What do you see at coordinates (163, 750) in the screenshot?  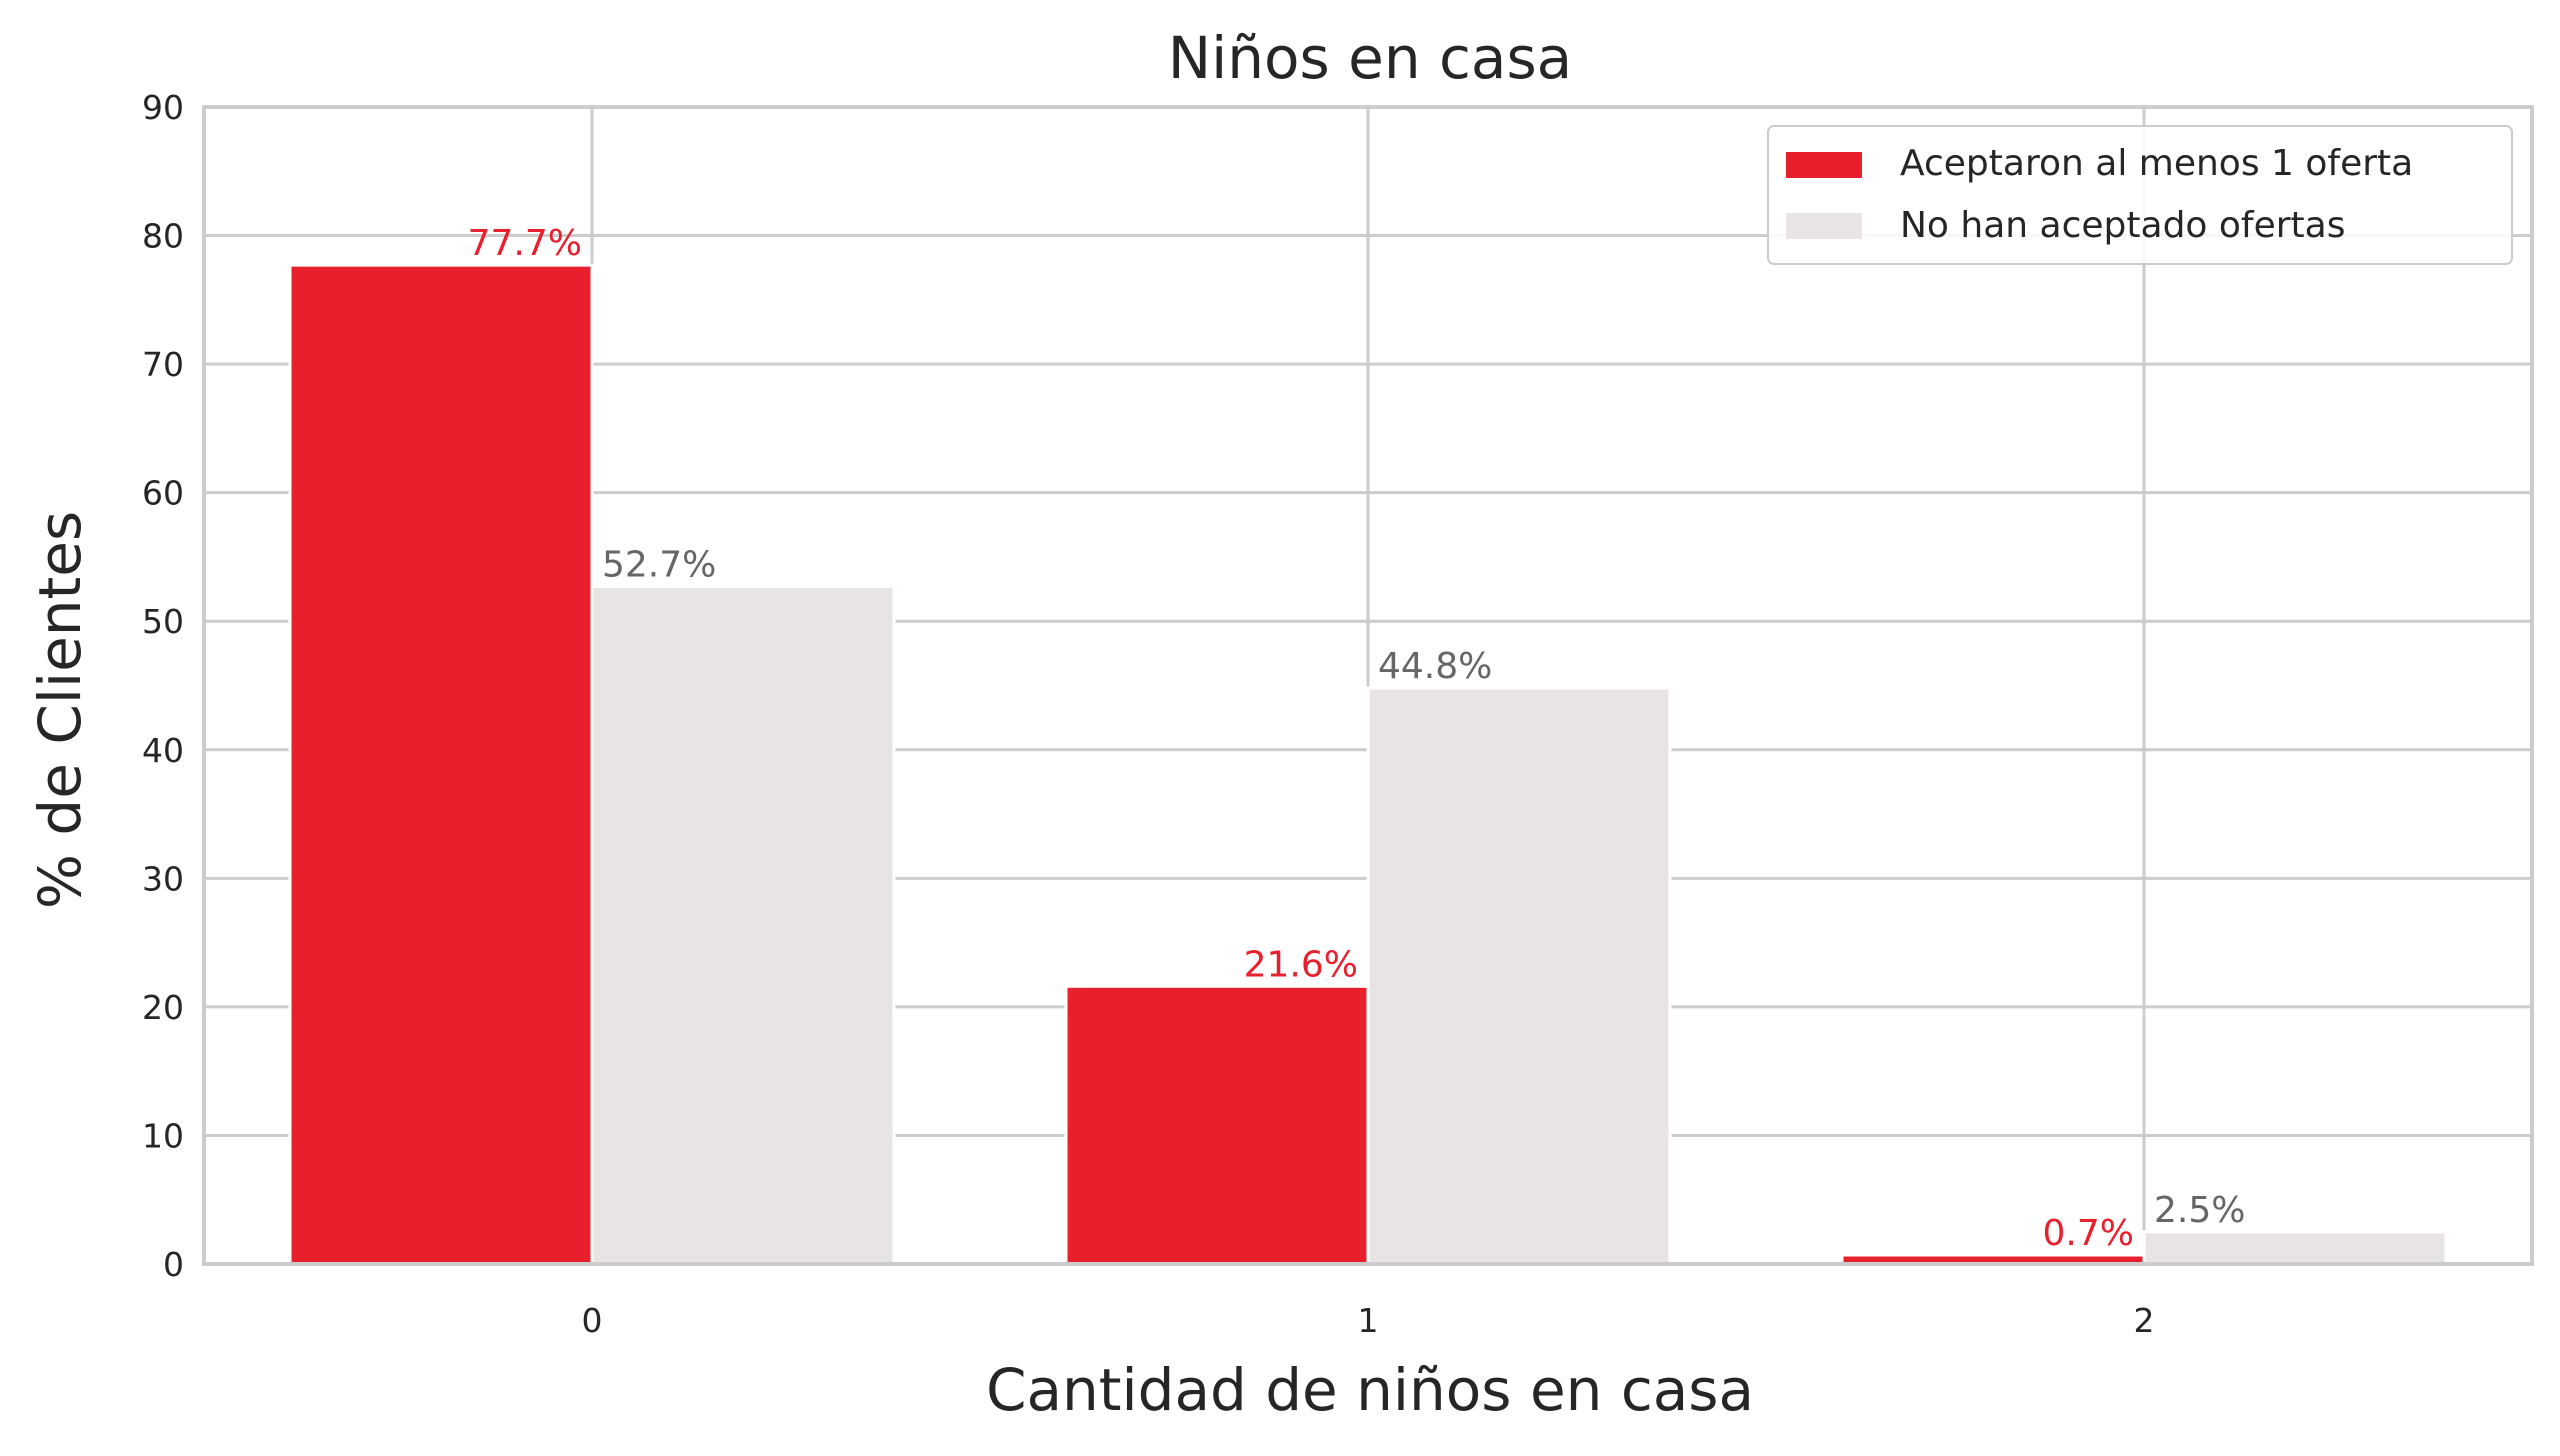 I see `y-tick-label: 40` at bounding box center [163, 750].